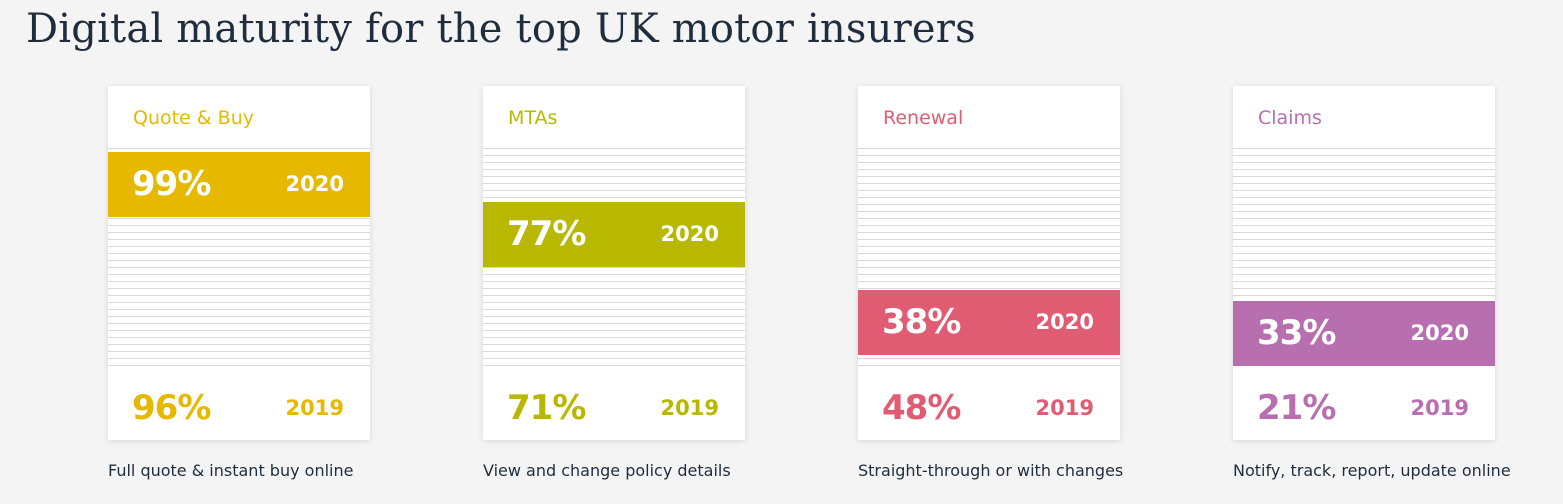 This screenshot has height=504, width=1563. Describe the element at coordinates (1296, 333) in the screenshot. I see `value-2020: 33%` at that location.